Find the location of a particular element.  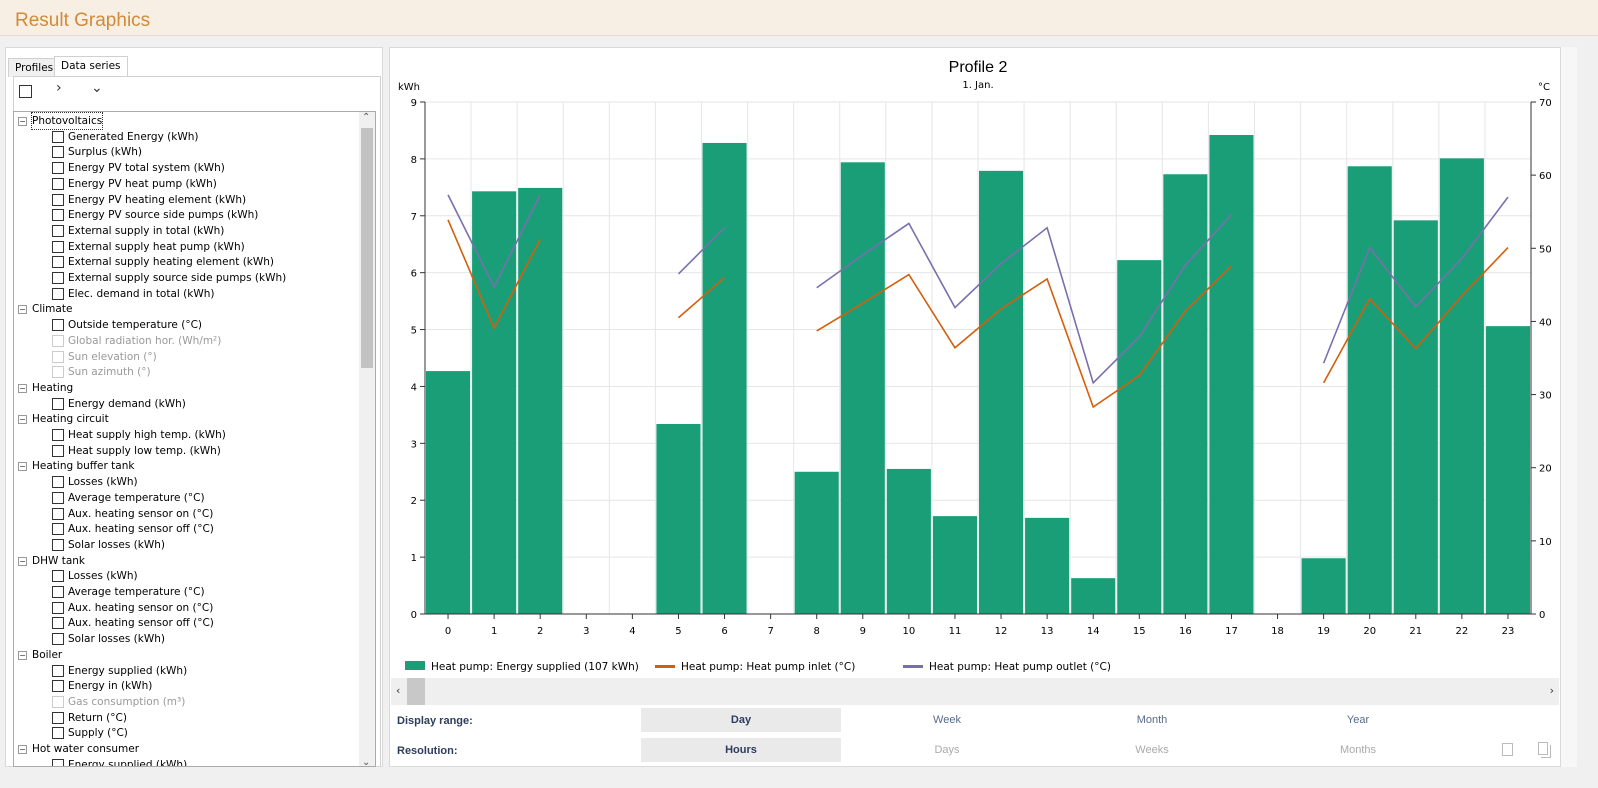

range-month-button: Month is located at coordinates (1152, 720).